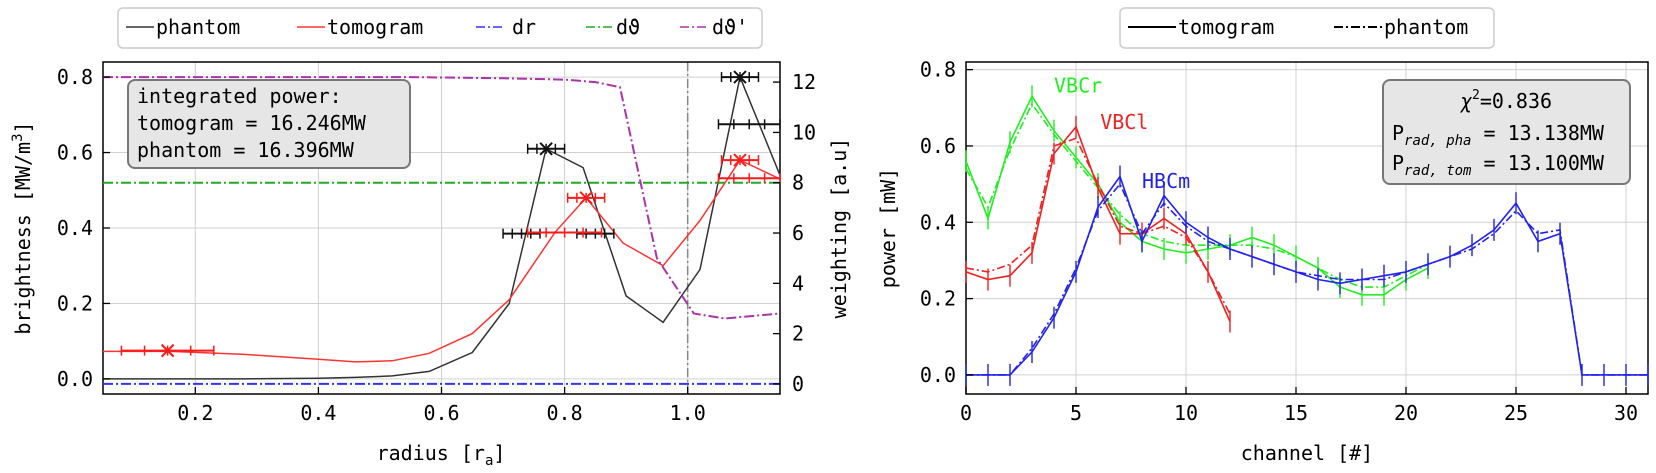  I want to click on series-vbcr-tomogram, so click(1197, 195).